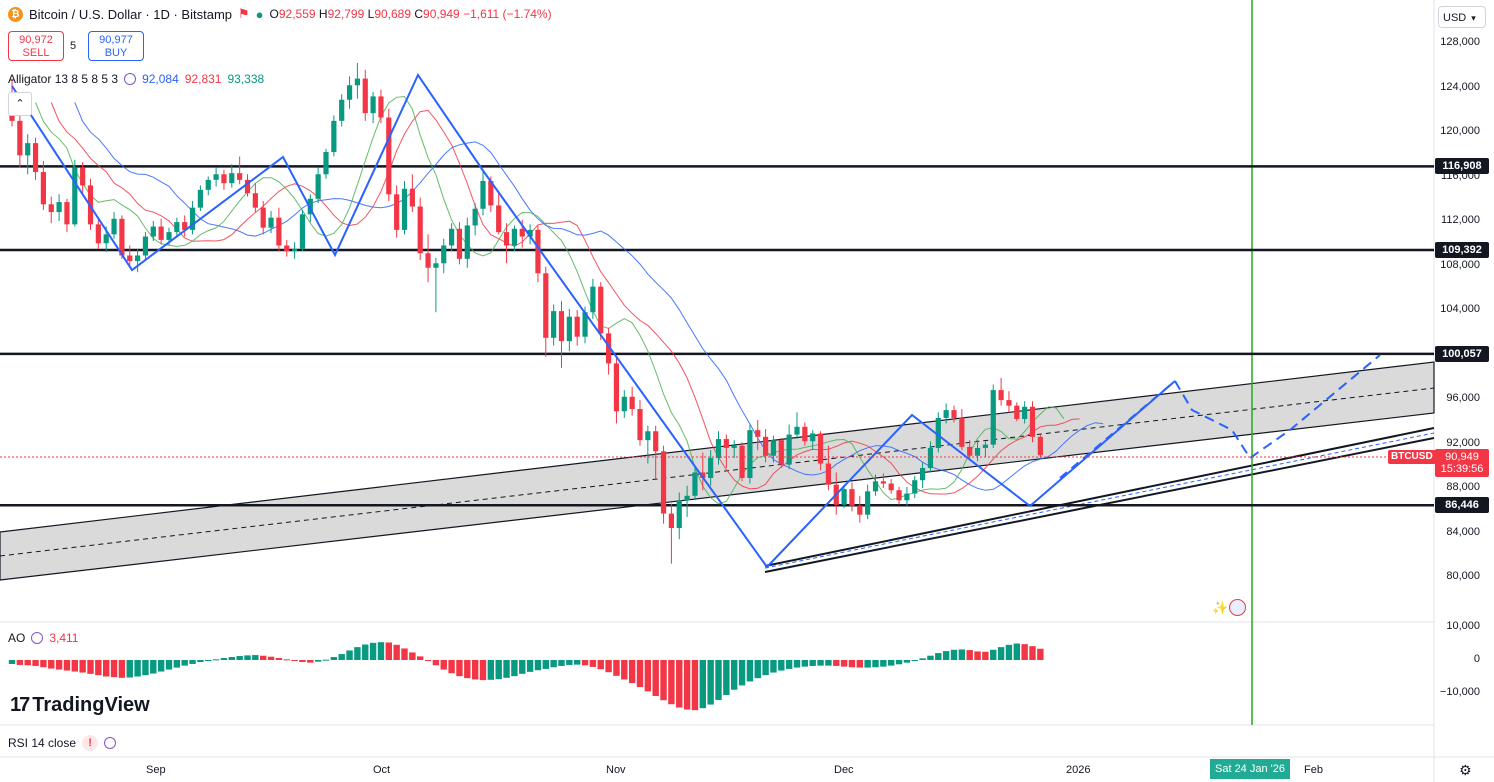 Image resolution: width=1494 pixels, height=782 pixels. What do you see at coordinates (90, 743) in the screenshot?
I see `rsi-alert-icon: !` at bounding box center [90, 743].